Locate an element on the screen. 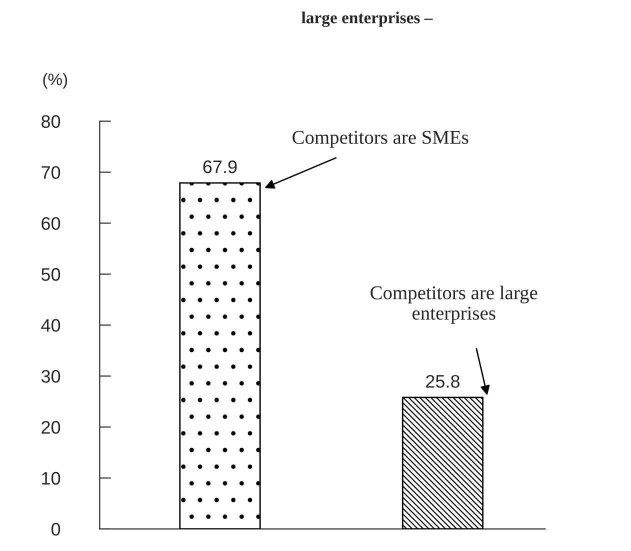 The height and width of the screenshot is (551, 631). y-tick-label: 0 is located at coordinates (55, 529).